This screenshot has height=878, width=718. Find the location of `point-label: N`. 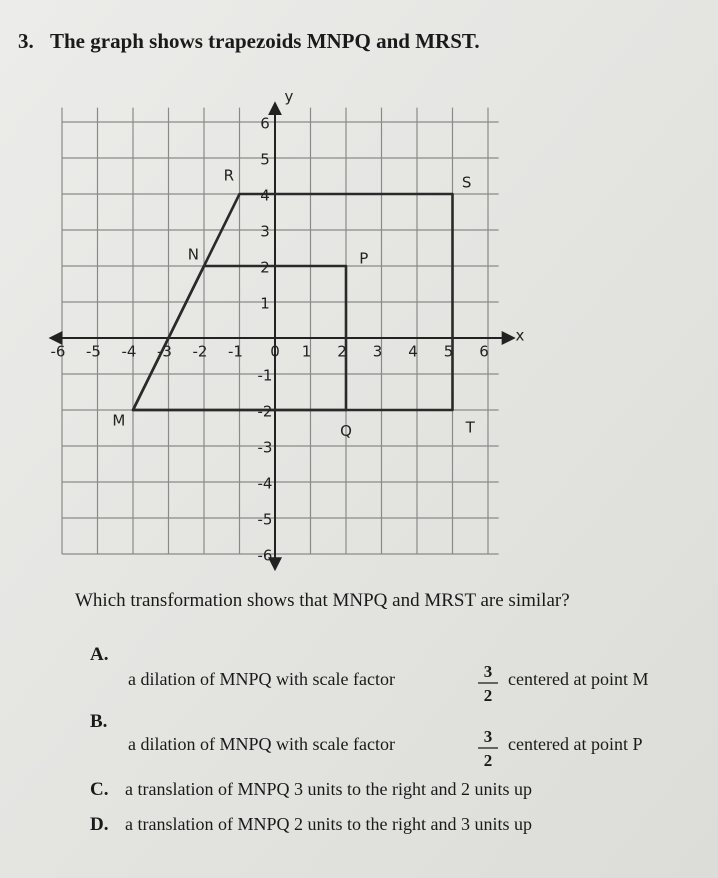

point-label: N is located at coordinates (193, 255).